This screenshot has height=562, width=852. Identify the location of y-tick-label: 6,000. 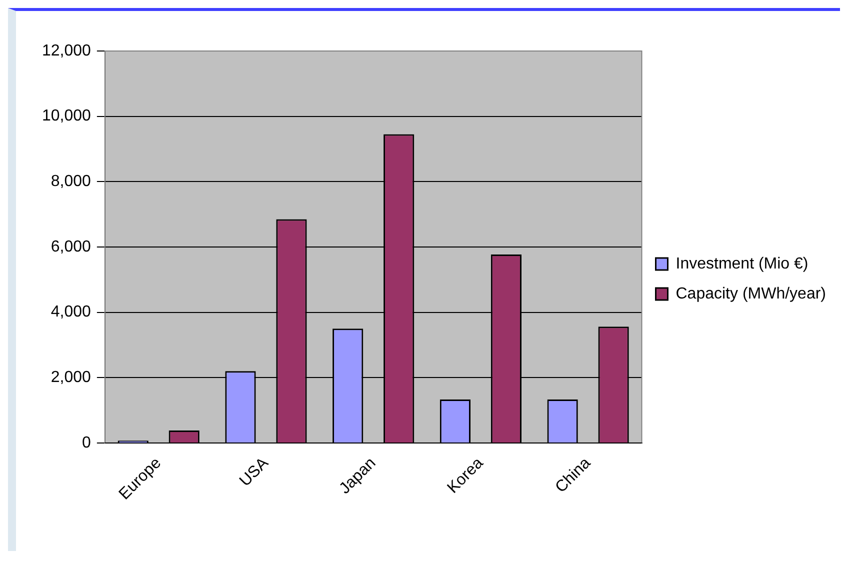
(71, 247).